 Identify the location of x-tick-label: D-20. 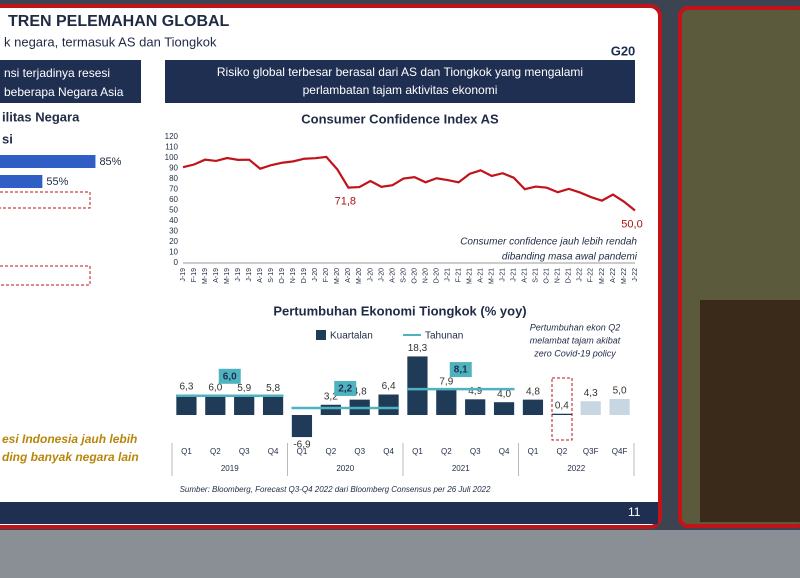
(436, 275).